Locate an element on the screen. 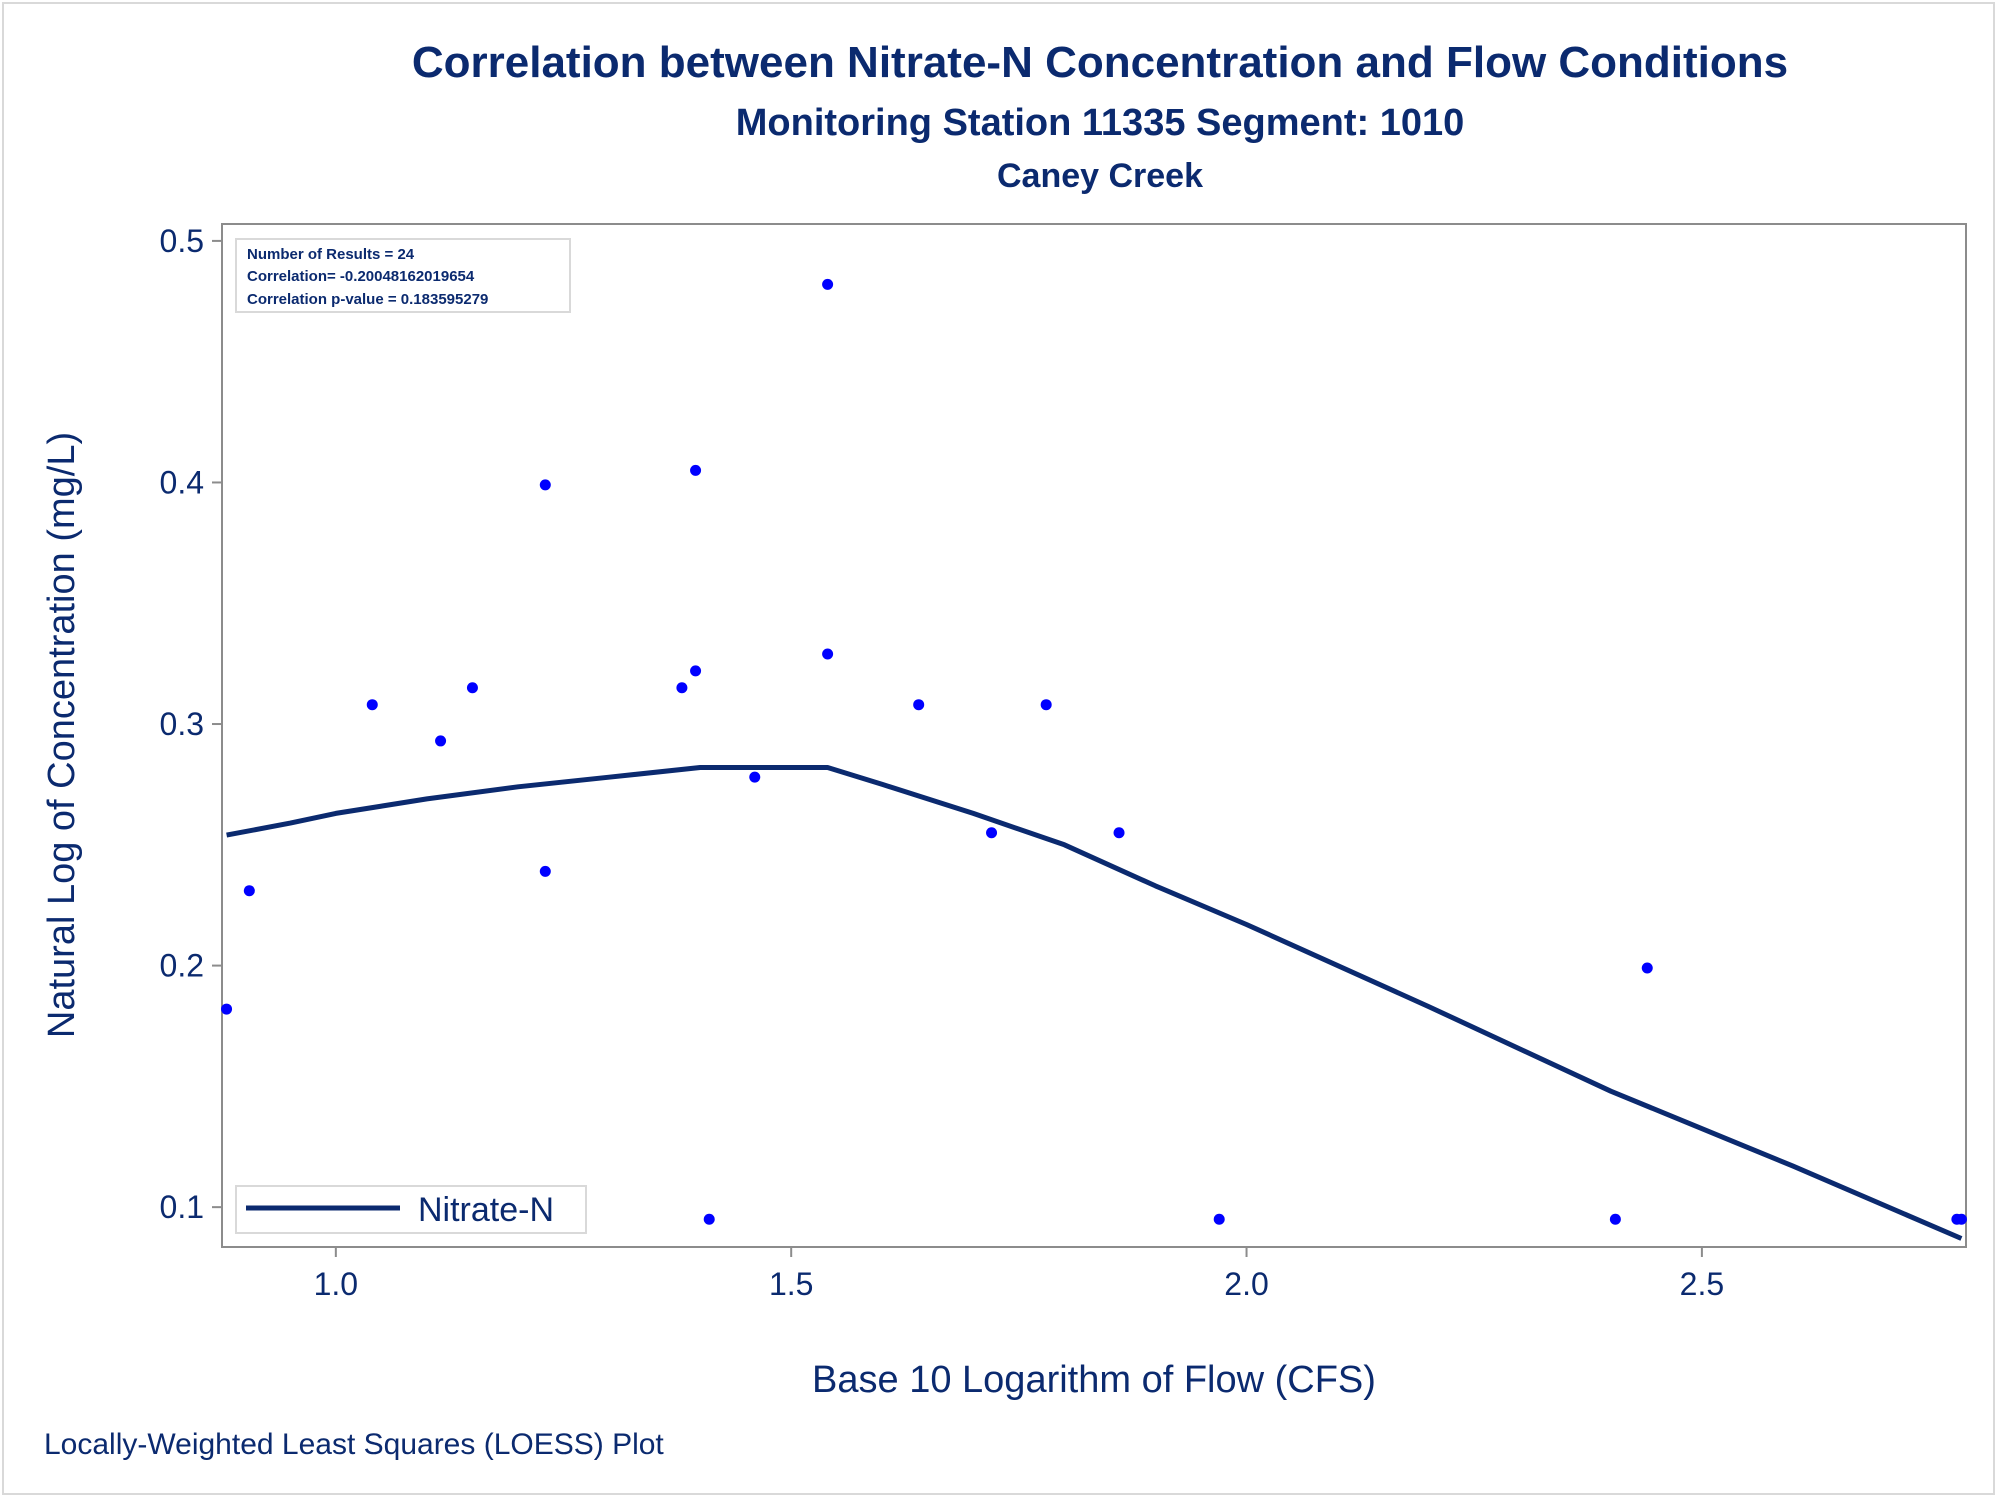 The height and width of the screenshot is (1500, 2000). x-tick-label: 1.0 is located at coordinates (336, 1284).